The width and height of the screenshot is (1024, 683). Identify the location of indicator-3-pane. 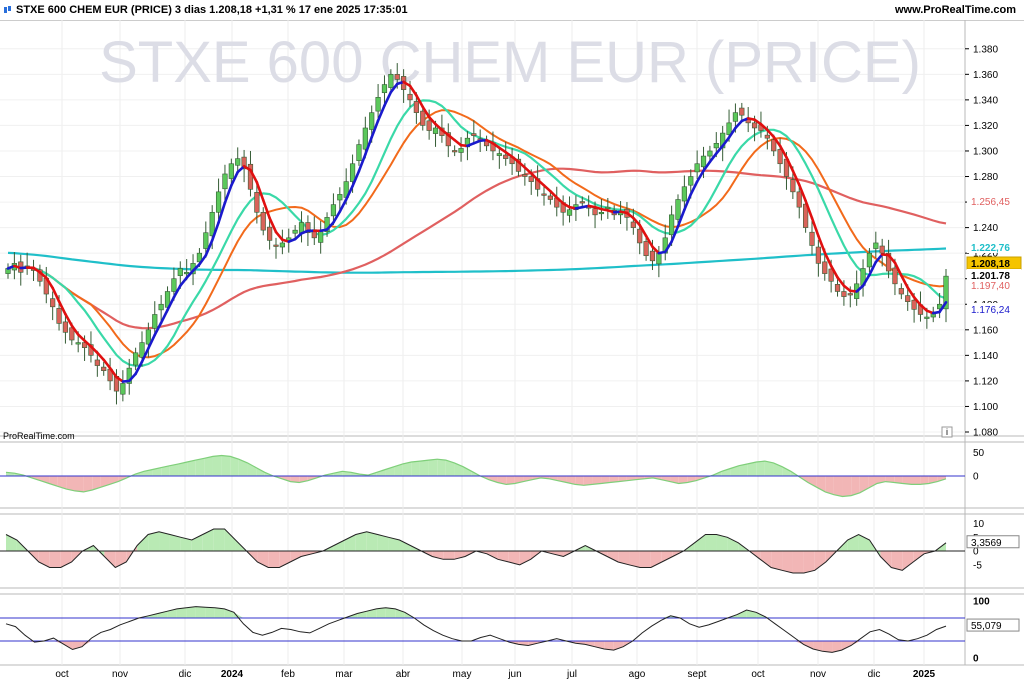
(482, 629).